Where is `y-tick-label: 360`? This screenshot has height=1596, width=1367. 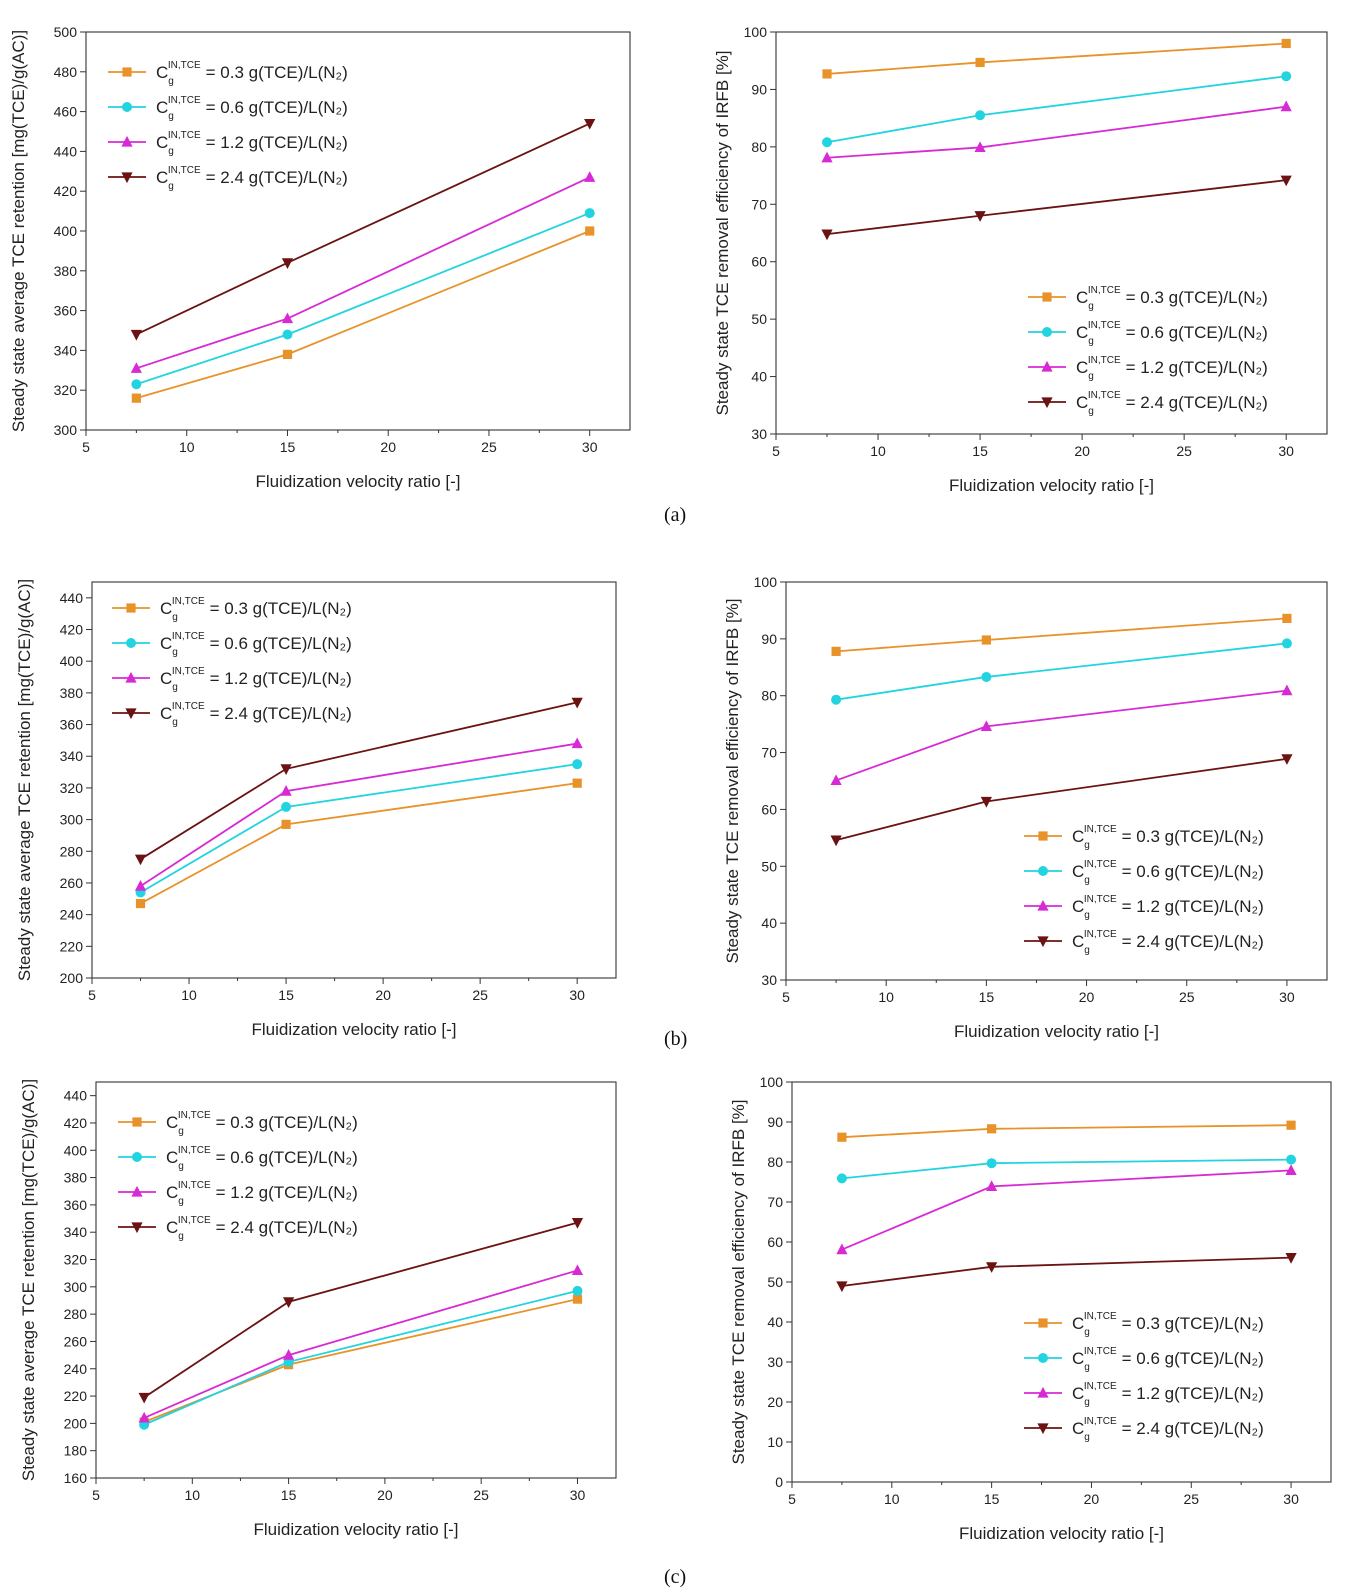 y-tick-label: 360 is located at coordinates (66, 311).